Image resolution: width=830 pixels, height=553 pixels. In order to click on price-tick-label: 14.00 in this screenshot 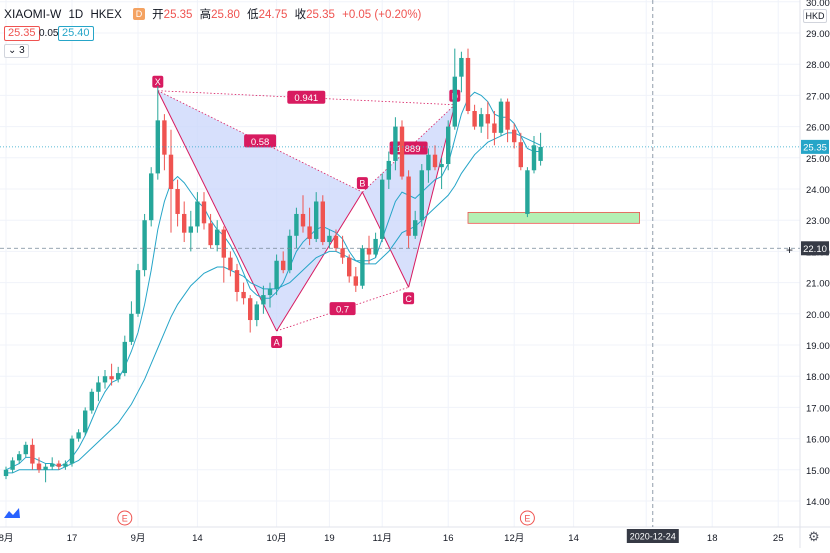, I will do `click(818, 502)`.